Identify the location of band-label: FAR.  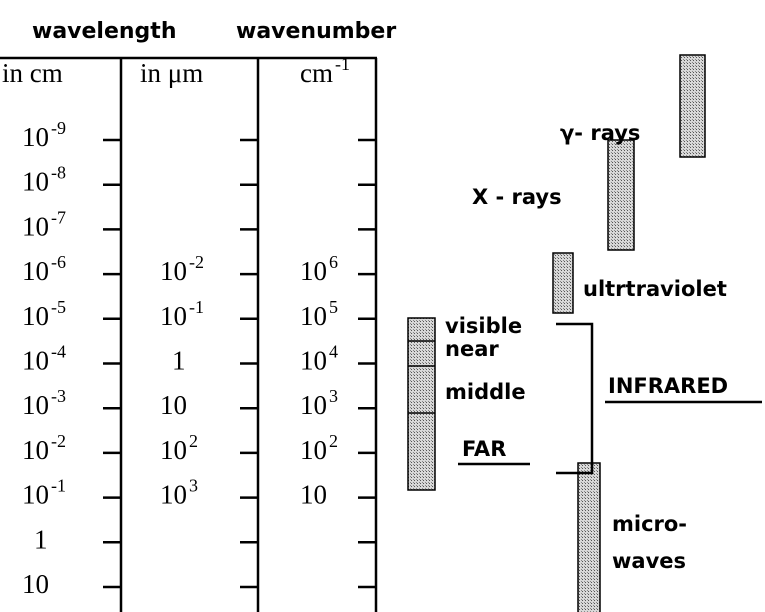
(484, 449).